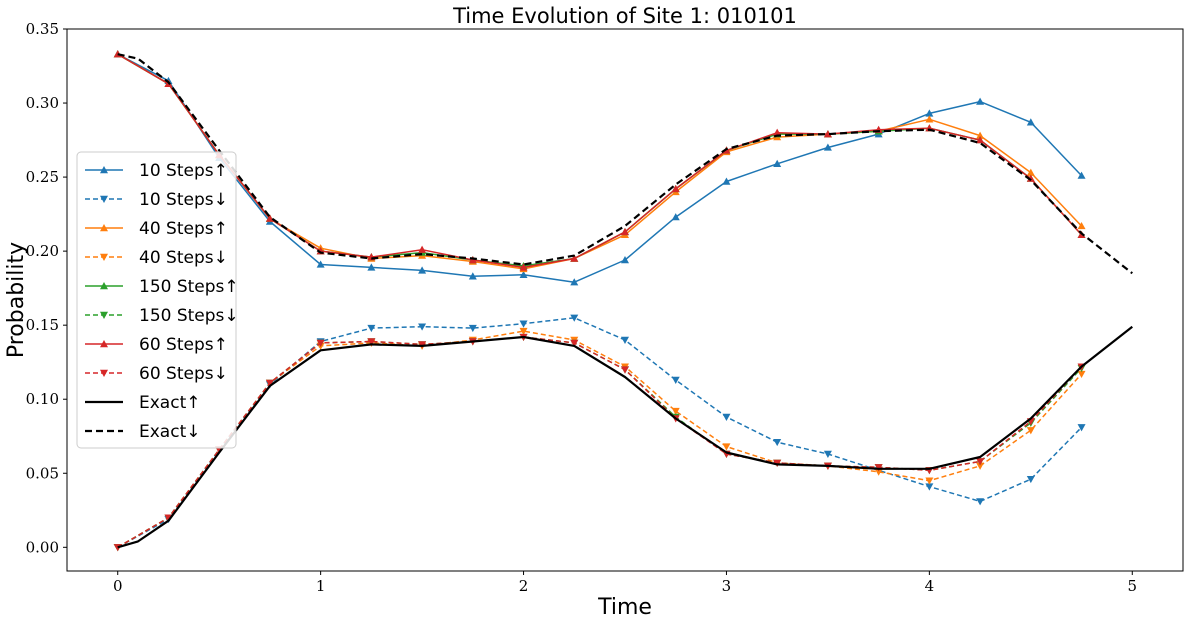  What do you see at coordinates (524, 586) in the screenshot?
I see `x-tick-label: 2` at bounding box center [524, 586].